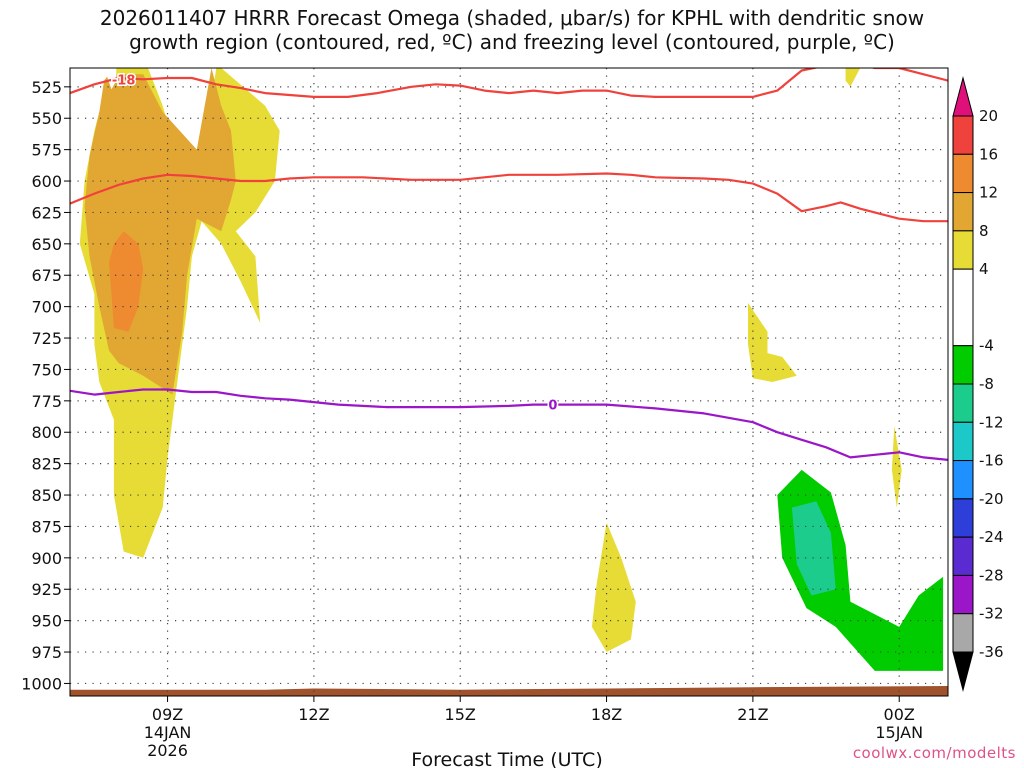 The width and height of the screenshot is (1024, 768). I want to click on colorbar-bin--20-to--16, so click(963, 480).